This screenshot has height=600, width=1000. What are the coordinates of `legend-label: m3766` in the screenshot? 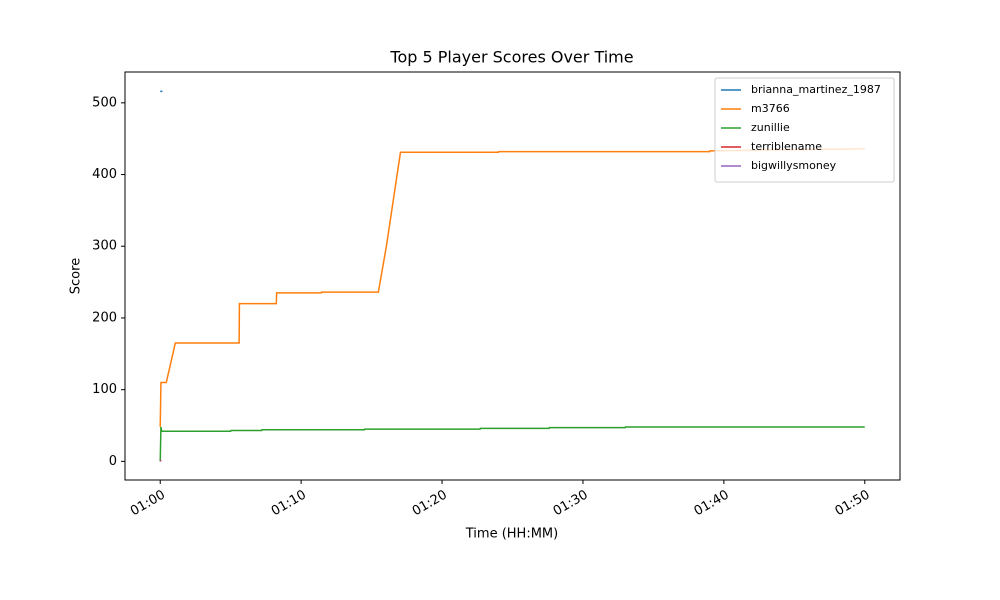 It's located at (770, 108).